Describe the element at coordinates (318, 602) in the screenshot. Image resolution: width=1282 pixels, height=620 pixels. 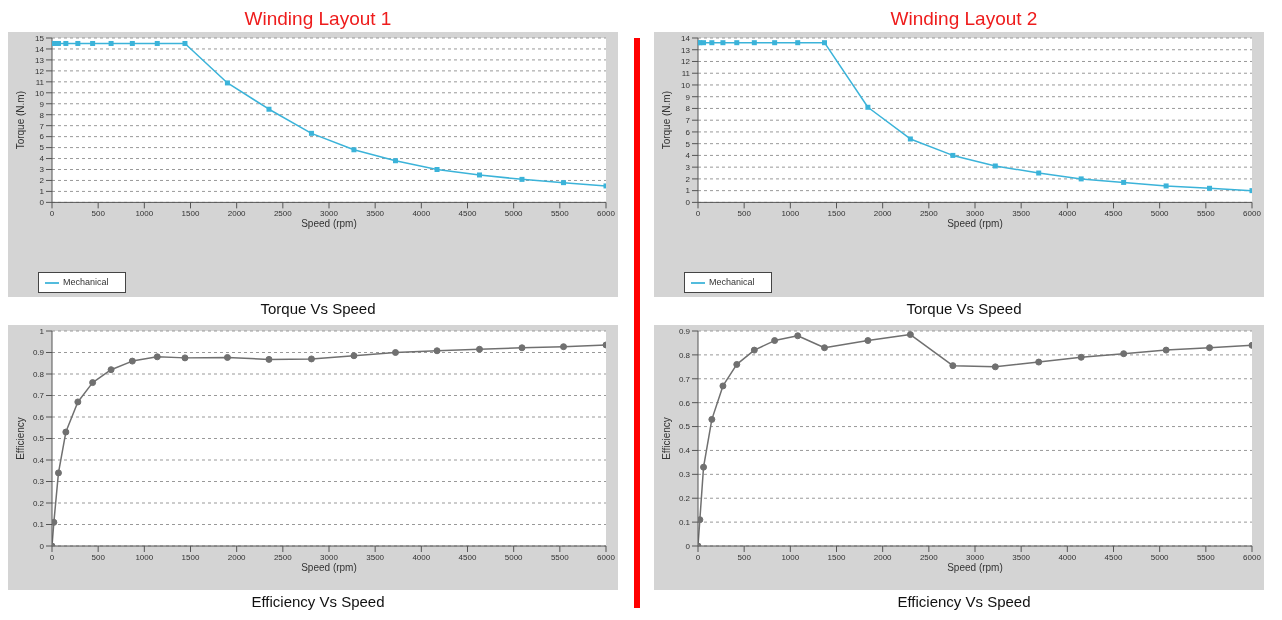
I see `text: Efficiency Vs Speed` at that location.